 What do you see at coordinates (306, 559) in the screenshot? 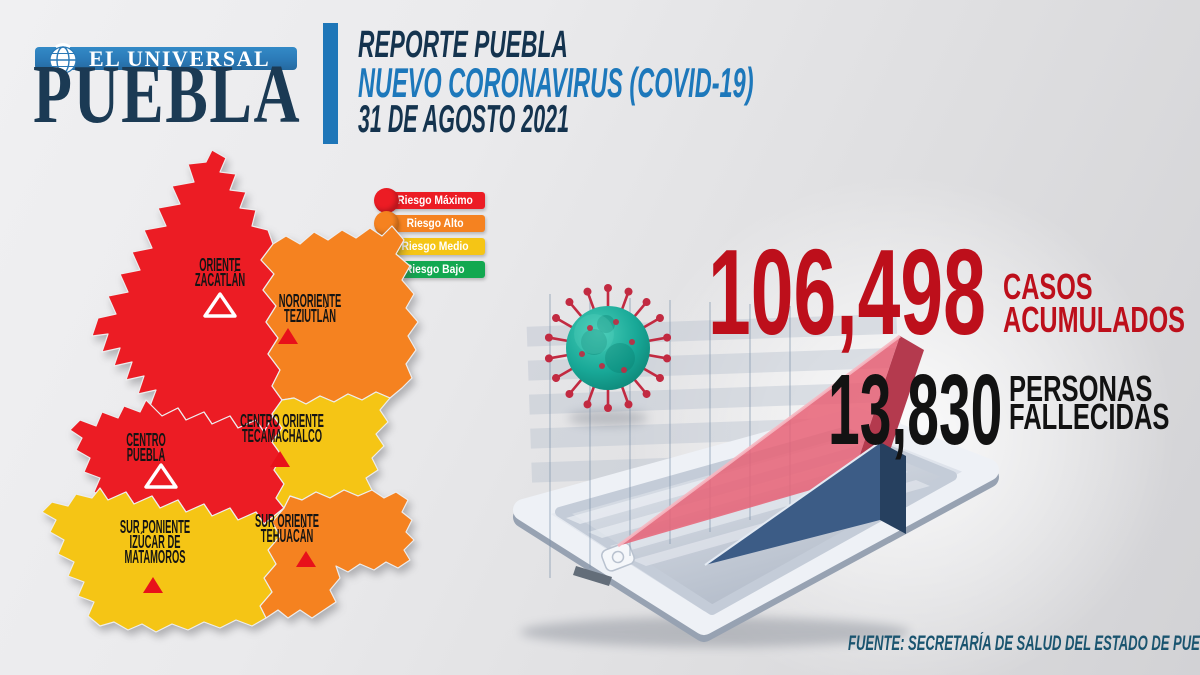
I see `risk-marker-tehuacan` at bounding box center [306, 559].